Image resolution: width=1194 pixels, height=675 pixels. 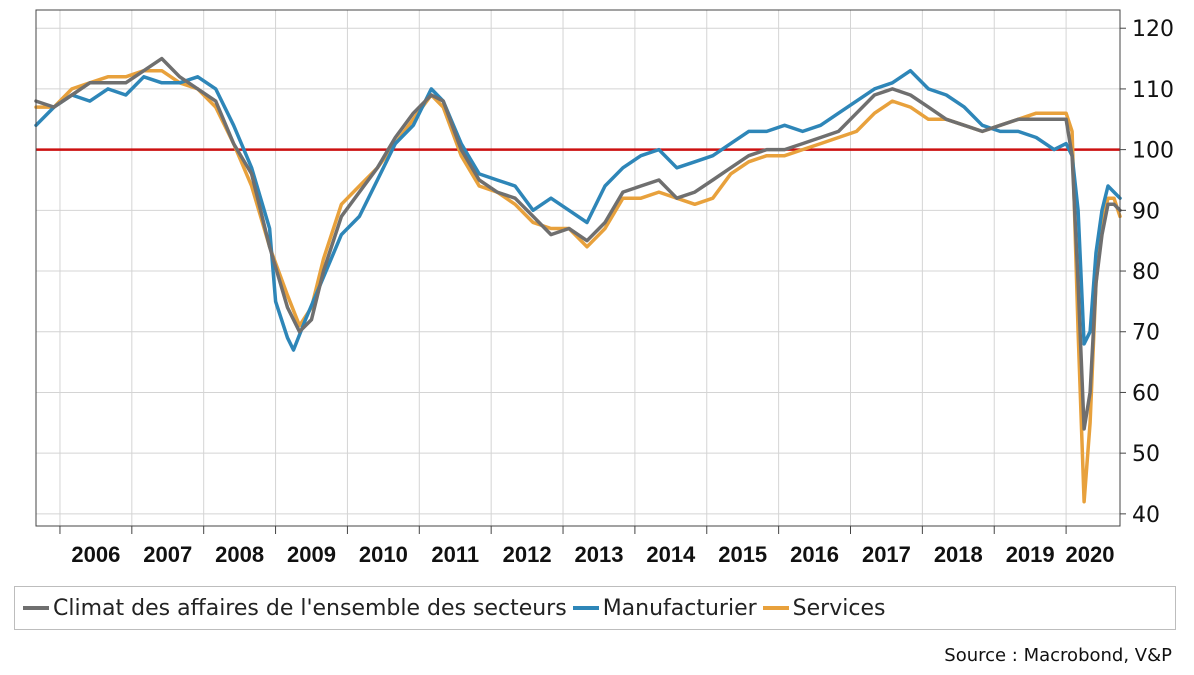 I want to click on y-tick-label: 90, so click(x=1146, y=211).